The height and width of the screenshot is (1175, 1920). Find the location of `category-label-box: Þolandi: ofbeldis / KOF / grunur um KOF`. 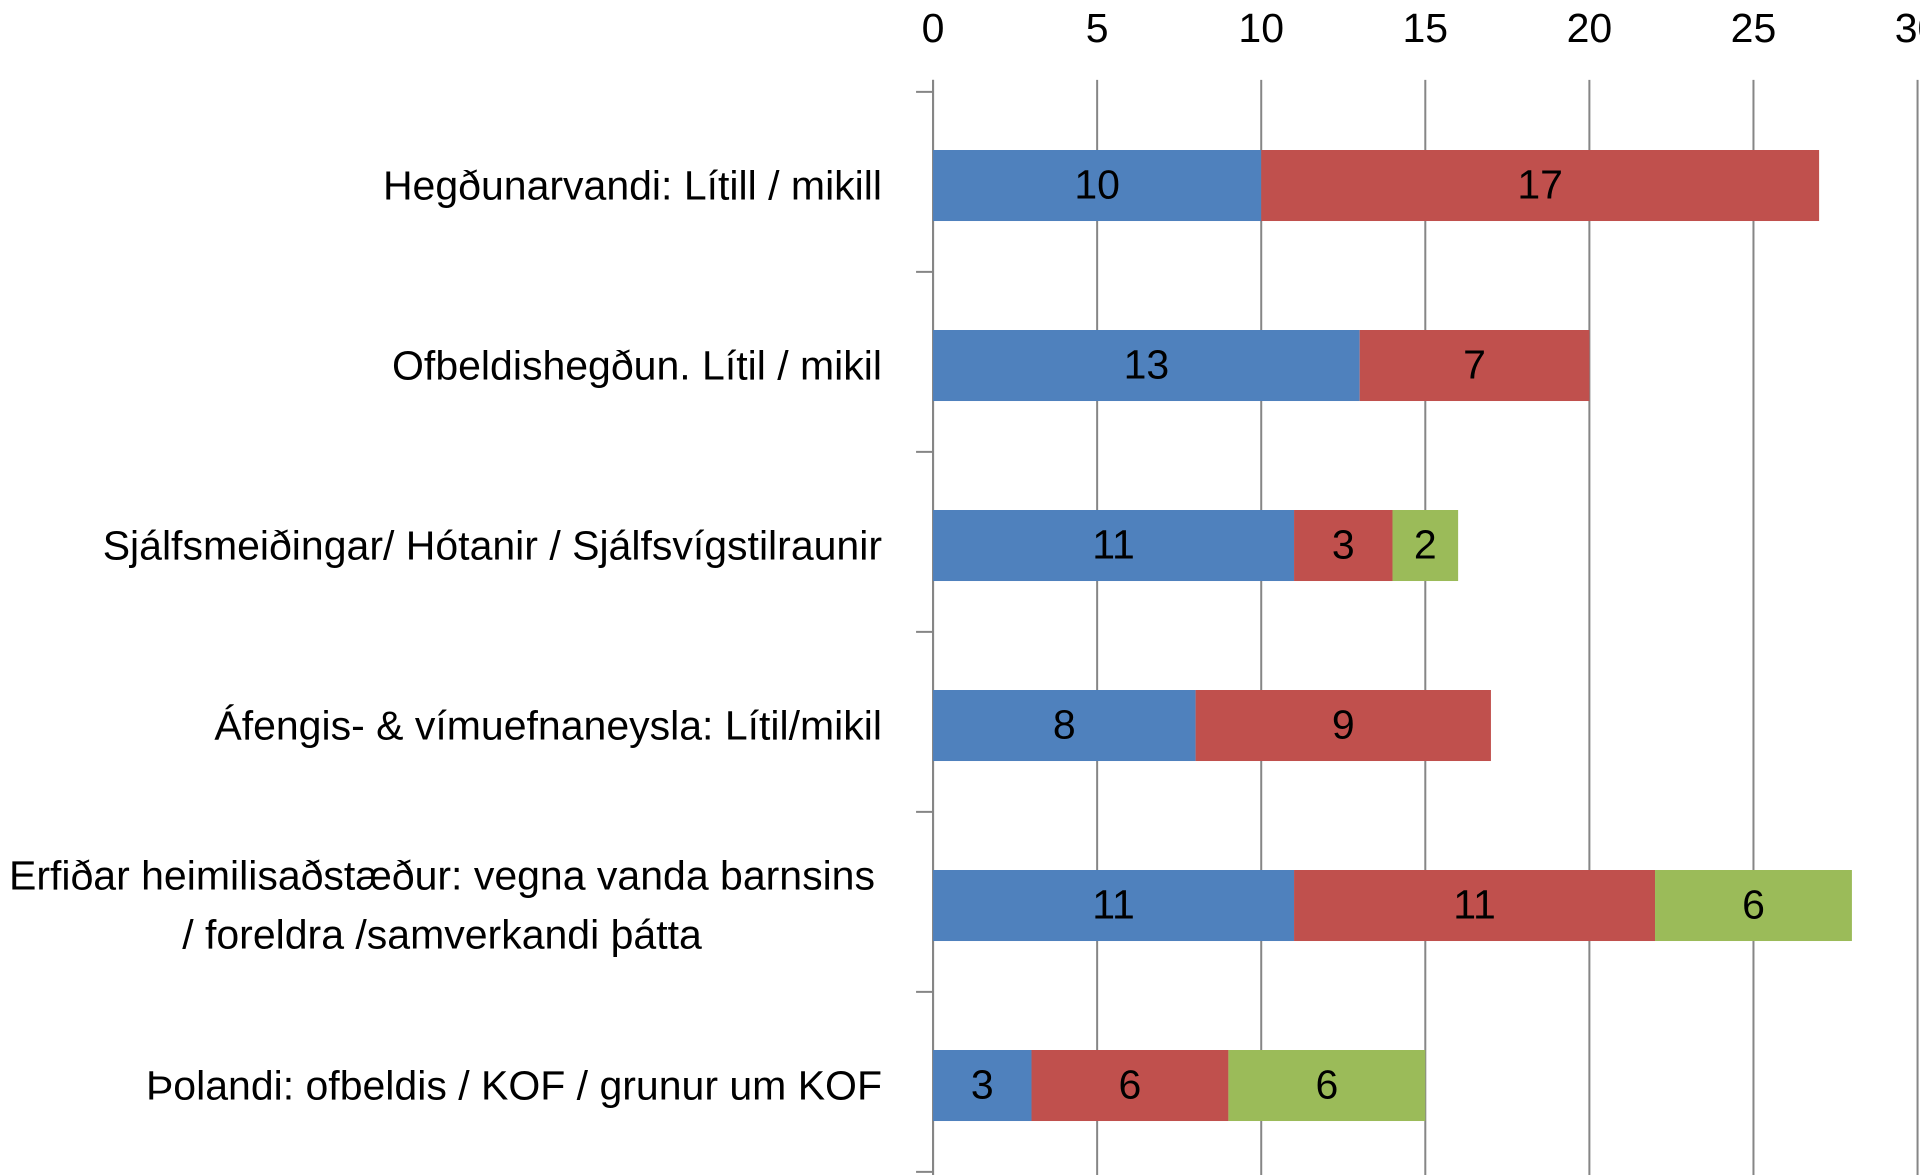

category-label-box: Þolandi: ofbeldis / KOF / grunur um KOF is located at coordinates (442, 1085).